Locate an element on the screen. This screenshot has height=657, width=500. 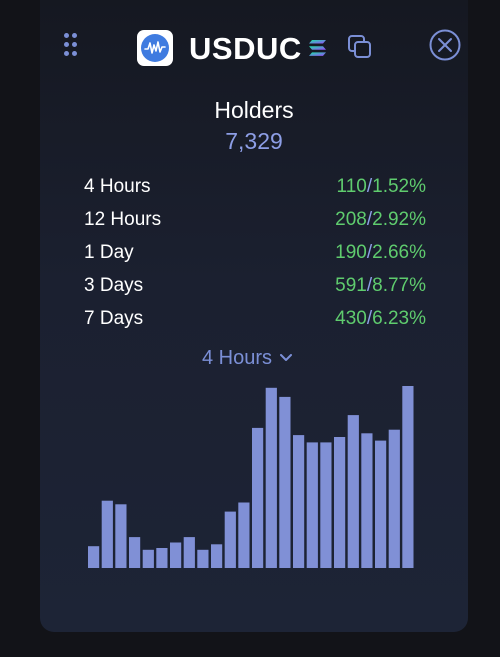
stat-count: 110 is located at coordinates (351, 186).